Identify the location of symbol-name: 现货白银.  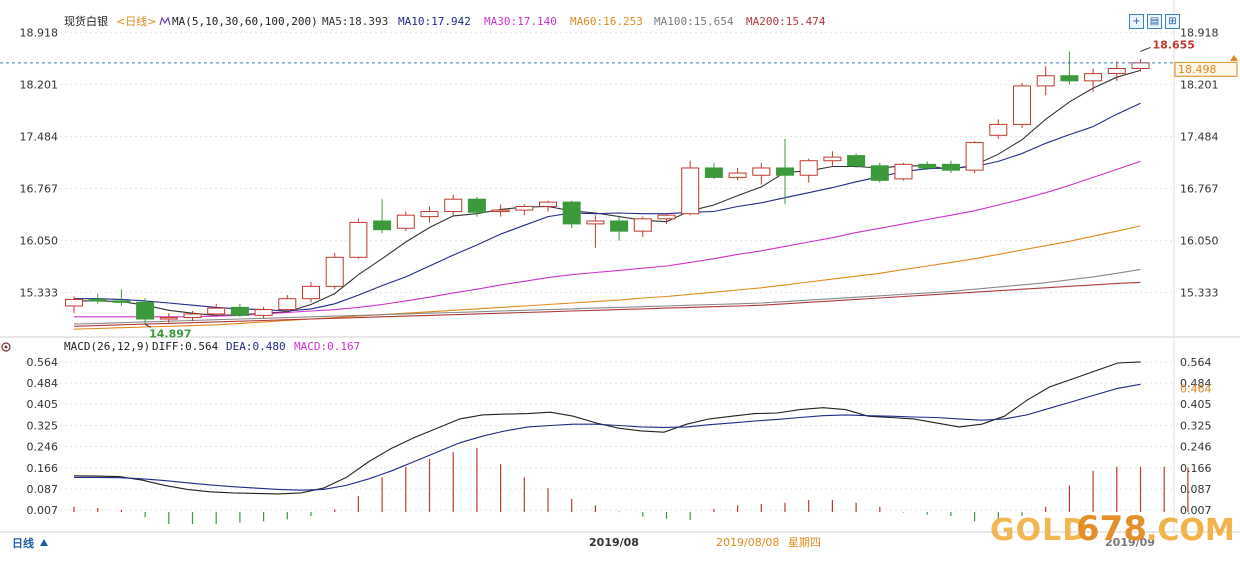
(86, 21).